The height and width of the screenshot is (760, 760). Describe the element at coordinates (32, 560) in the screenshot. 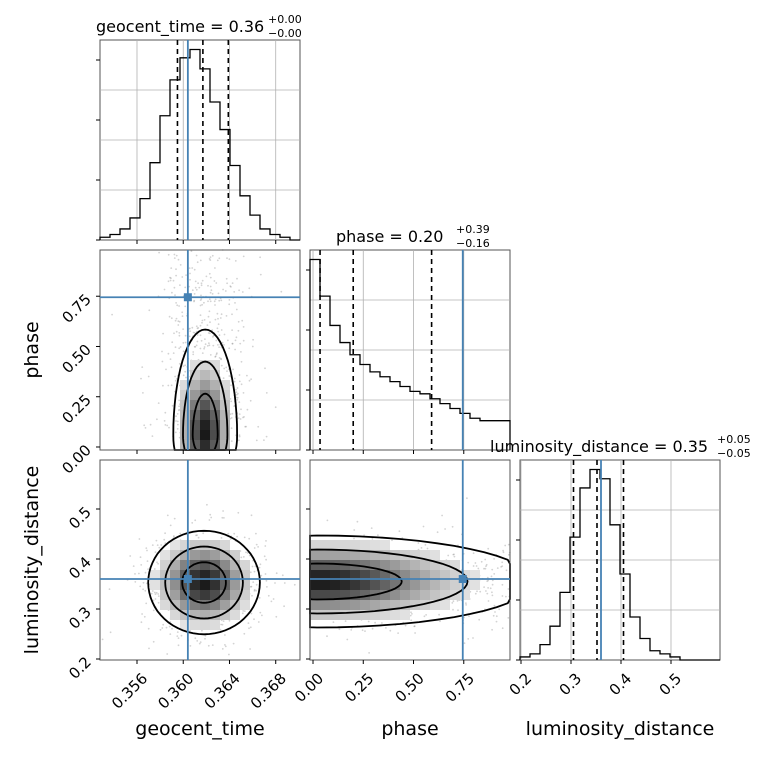

I see `y-axis-label-luminosity-distance: luminosity_distance` at that location.